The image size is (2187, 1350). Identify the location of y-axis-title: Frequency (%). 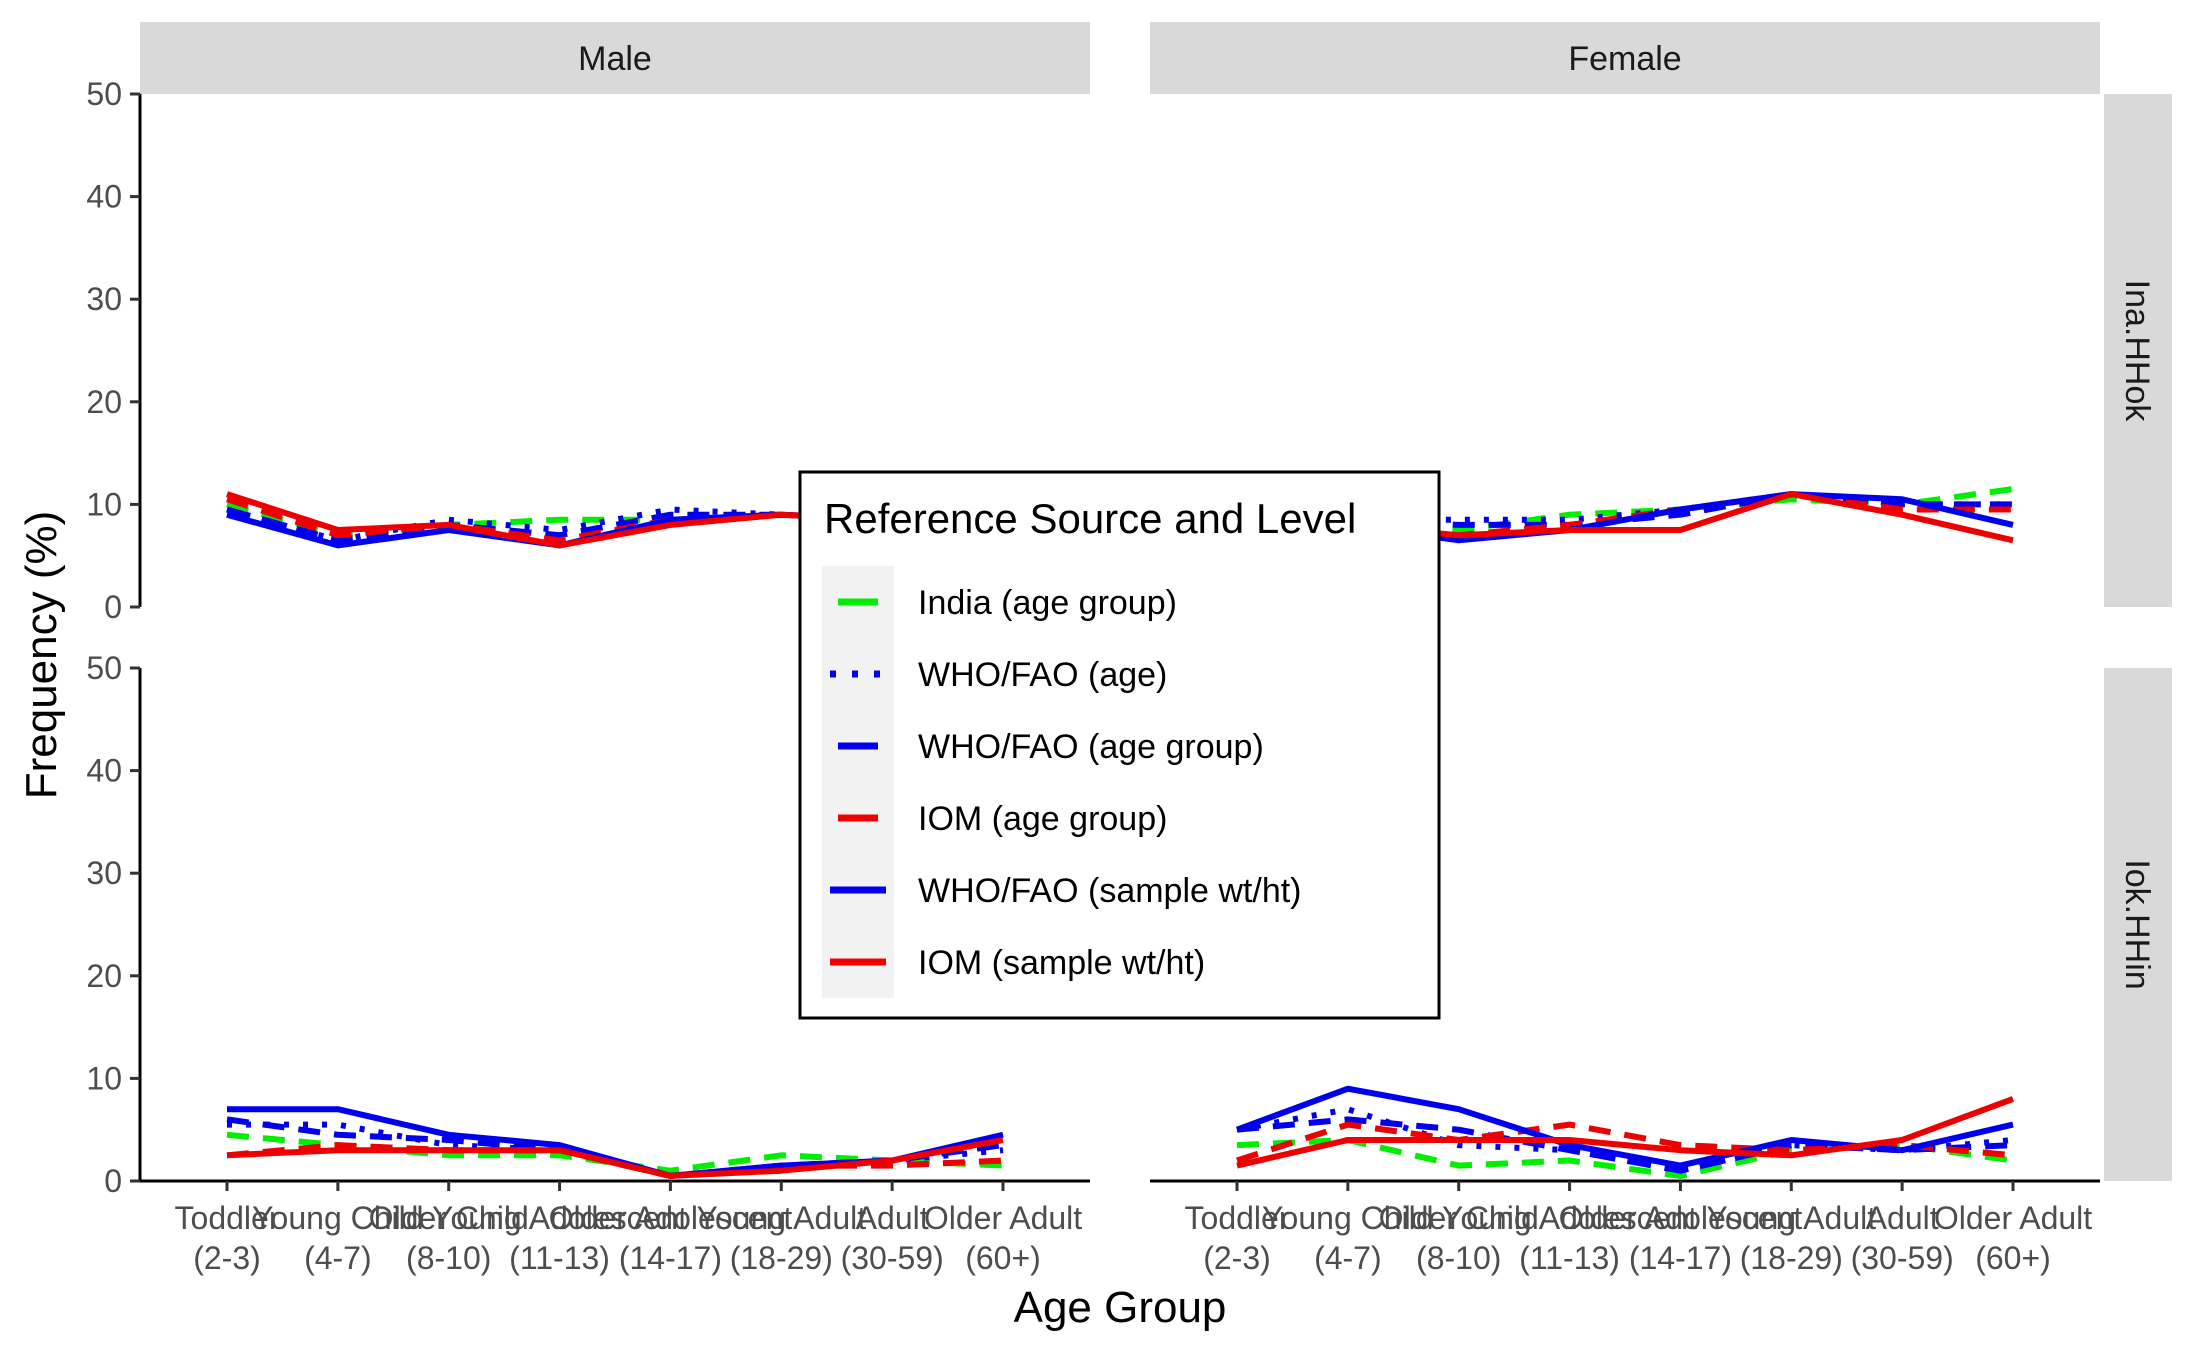
(41, 655).